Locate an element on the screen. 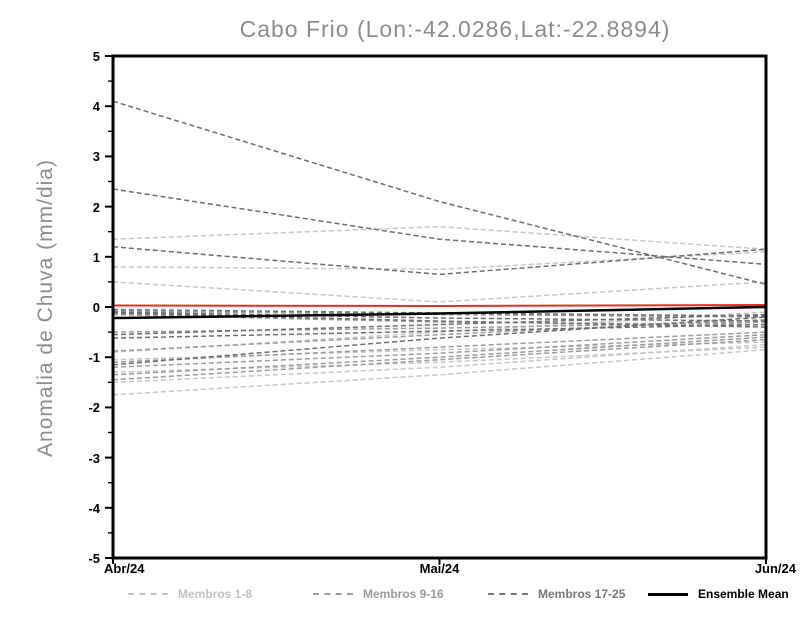  x-tick-label: Jun/24 is located at coordinates (775, 568).